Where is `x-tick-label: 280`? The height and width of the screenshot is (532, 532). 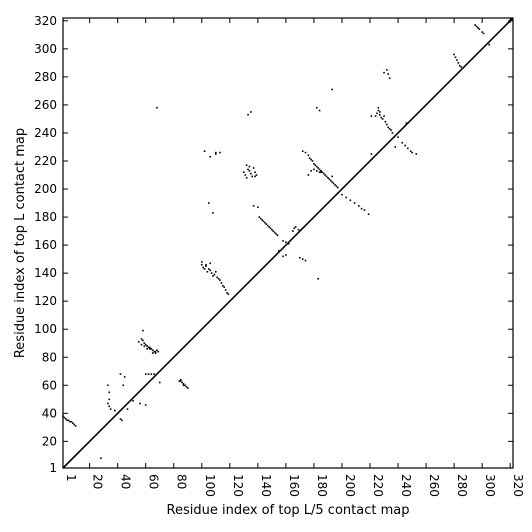 x-tick-label: 280 is located at coordinates (462, 485).